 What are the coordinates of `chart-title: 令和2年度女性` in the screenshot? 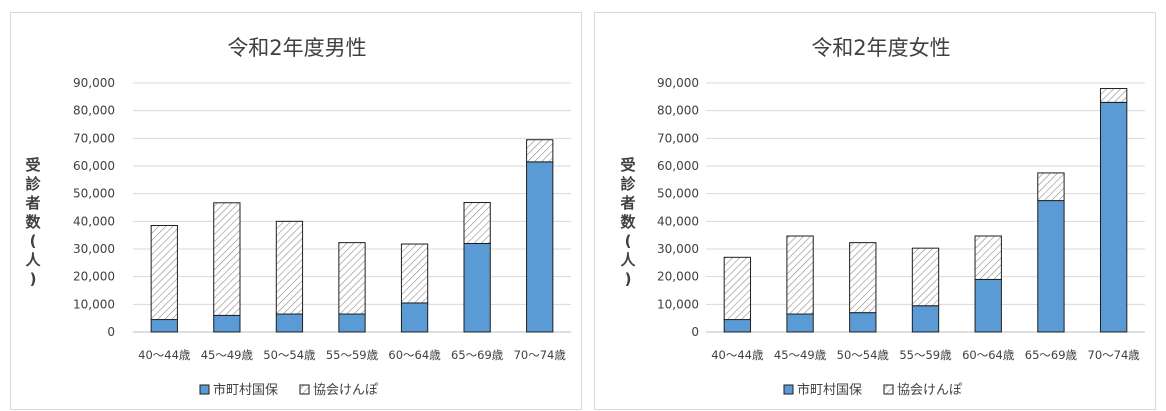 It's located at (880, 48).